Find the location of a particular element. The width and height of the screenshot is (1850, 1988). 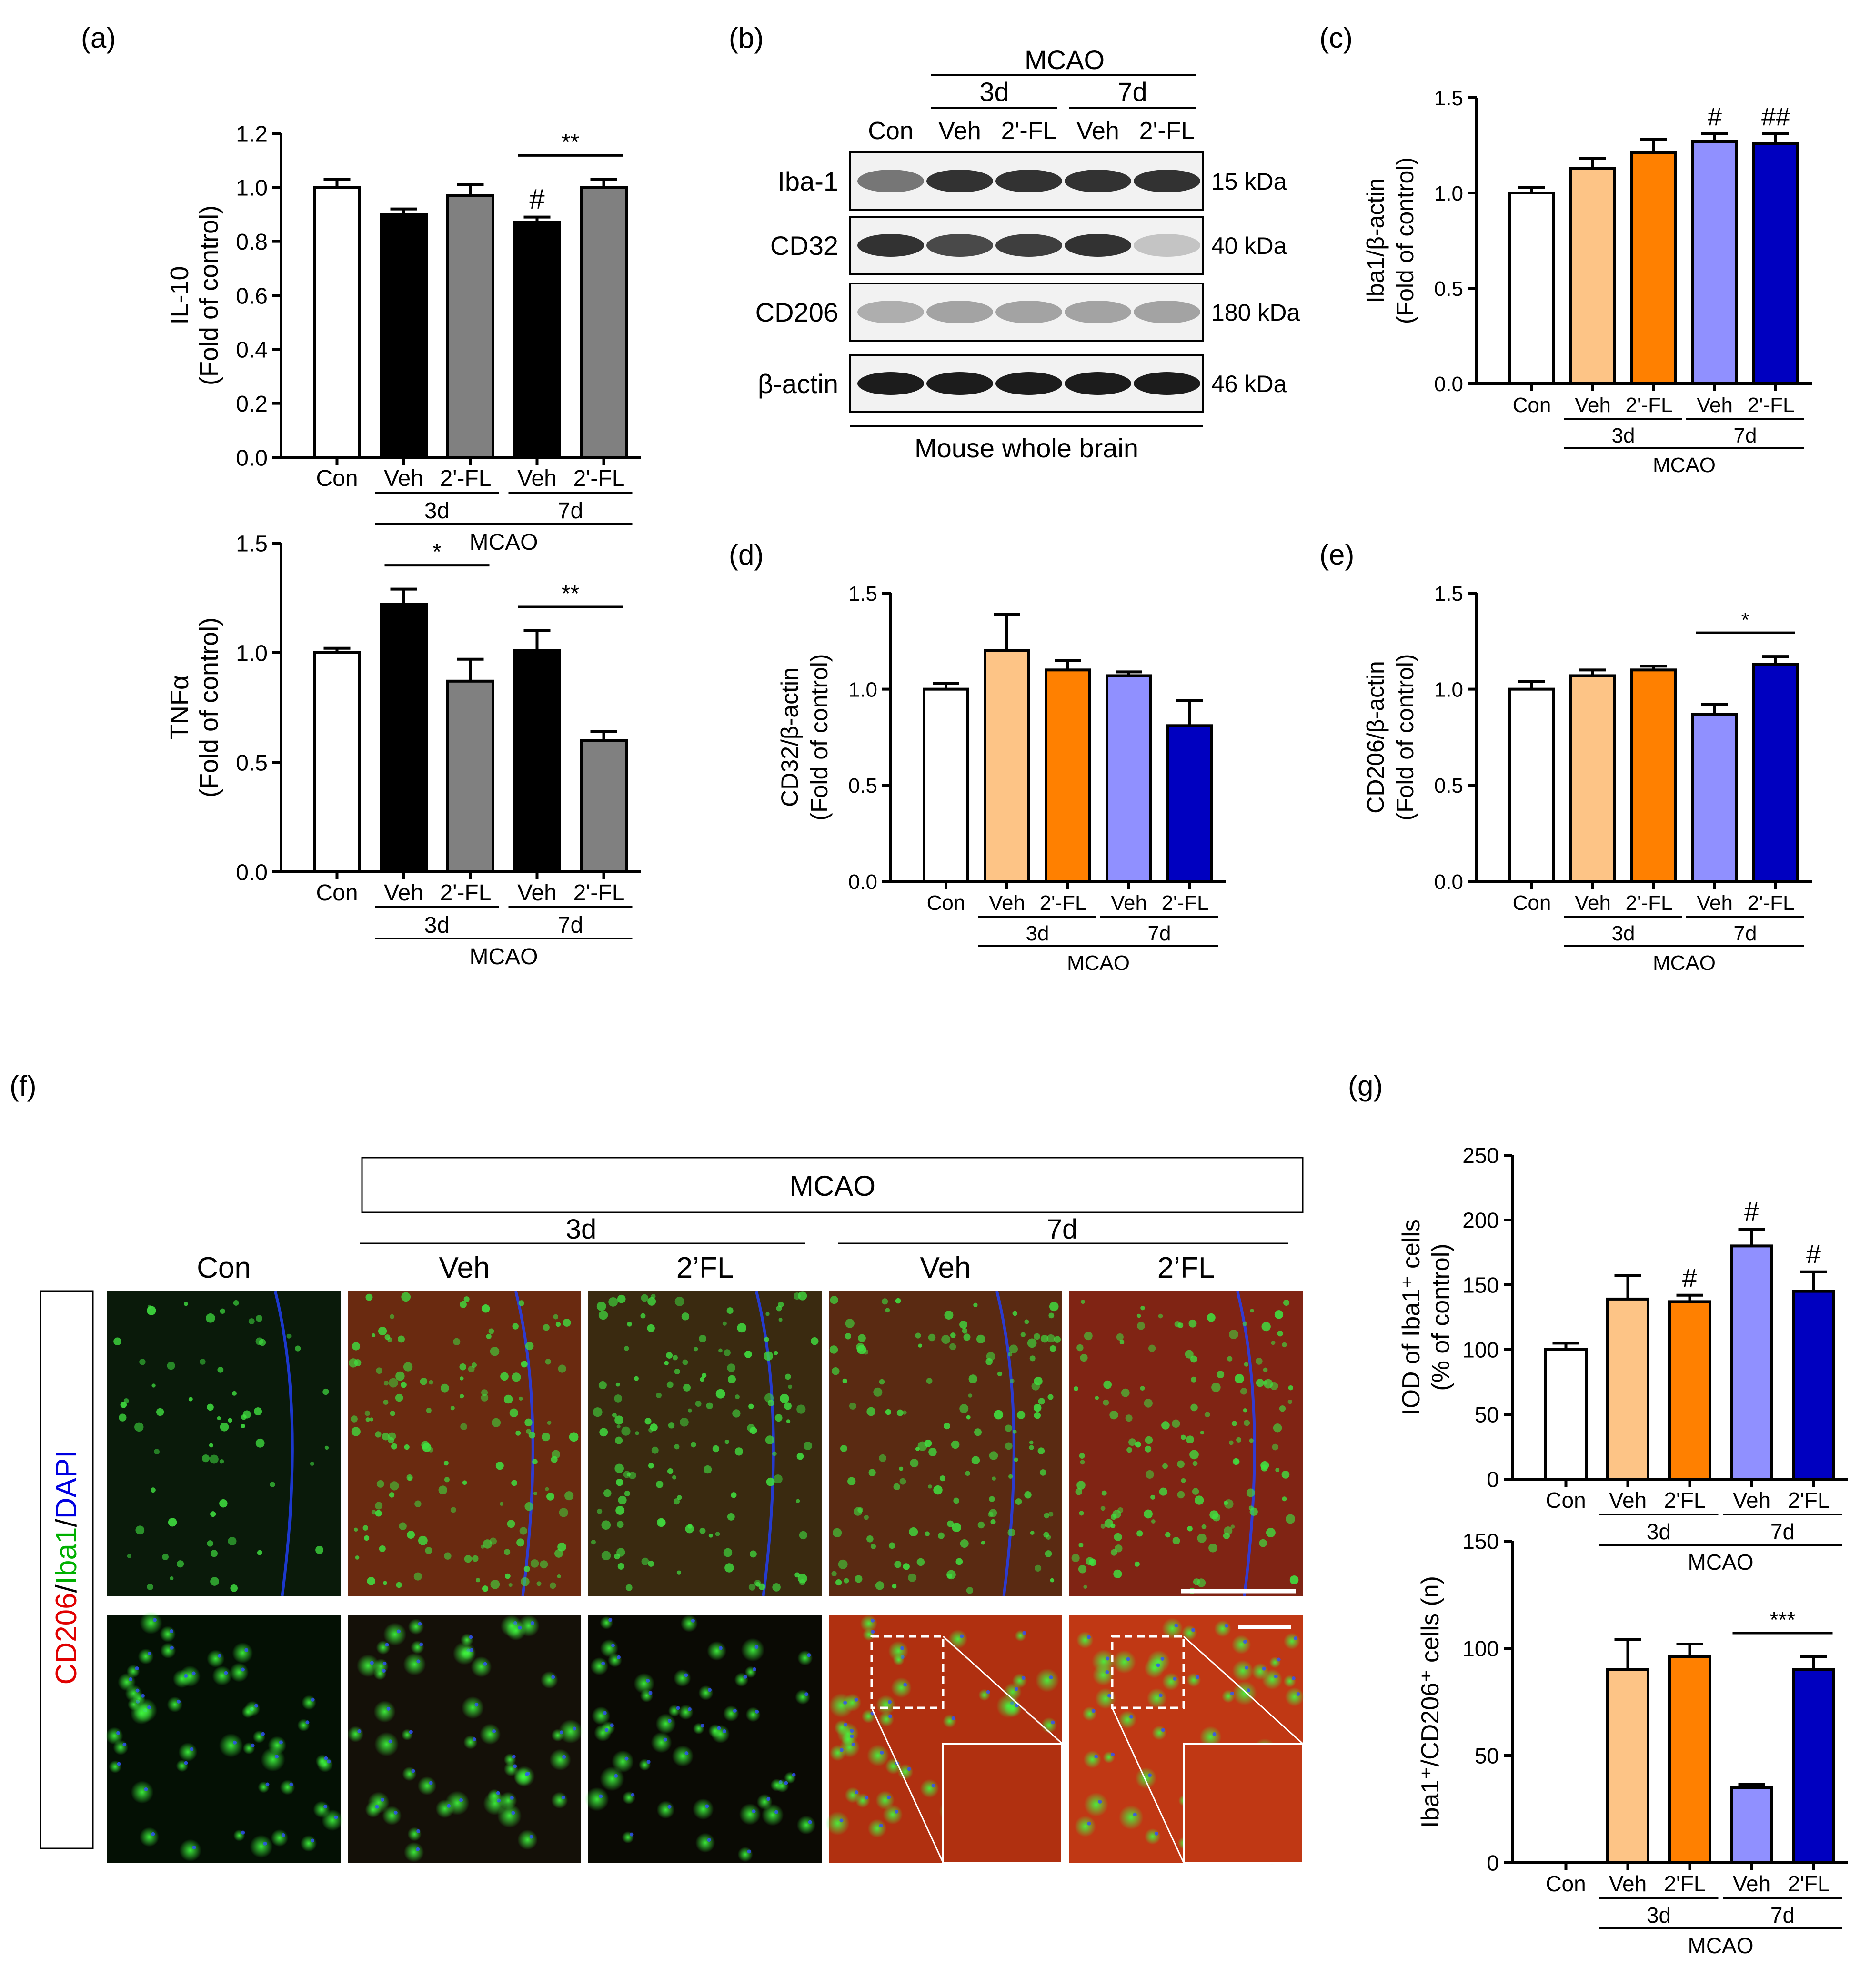

group-label-mcao: MCAO is located at coordinates (1684, 465).